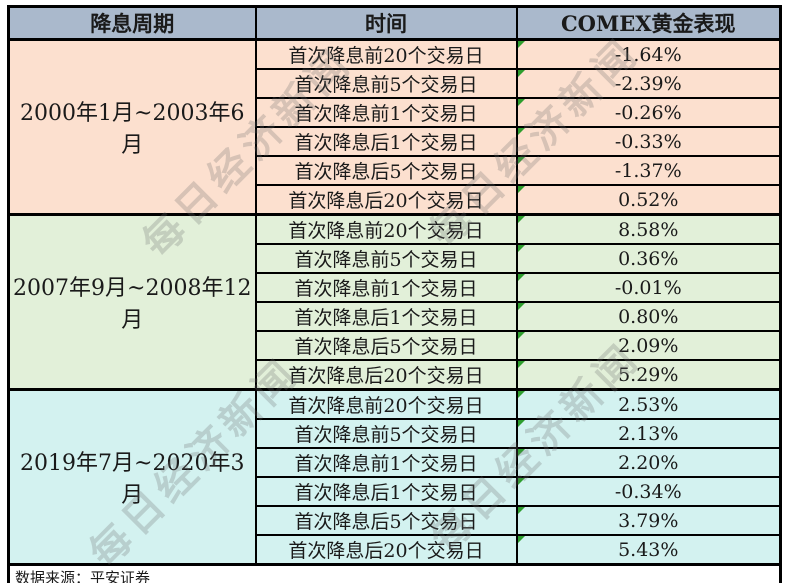 The width and height of the screenshot is (786, 583). I want to click on value-cell: 2.13%, so click(648, 433).